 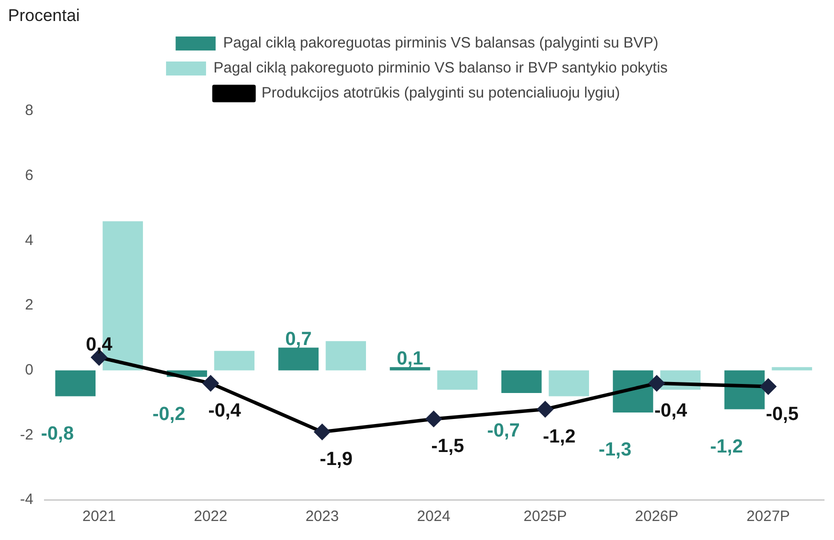 What do you see at coordinates (410, 359) in the screenshot?
I see `data-label: 0,1` at bounding box center [410, 359].